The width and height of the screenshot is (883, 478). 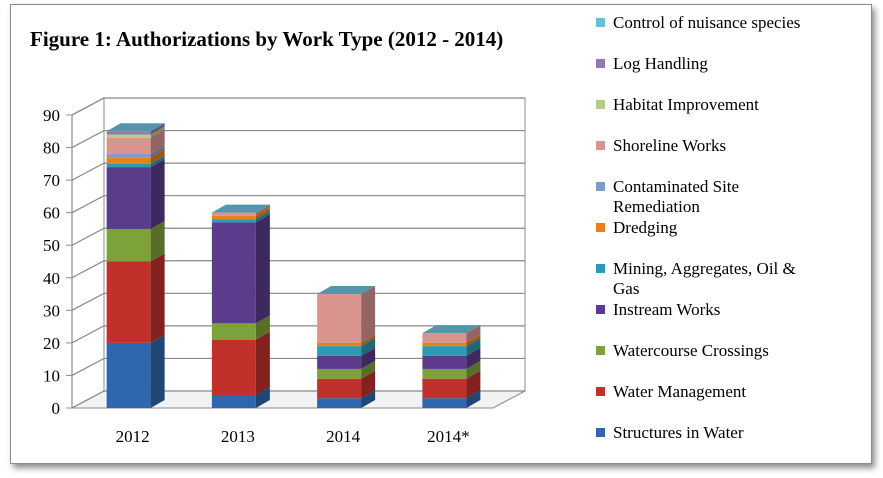 I want to click on legend-label: Watercourse Crossings, so click(x=691, y=350).